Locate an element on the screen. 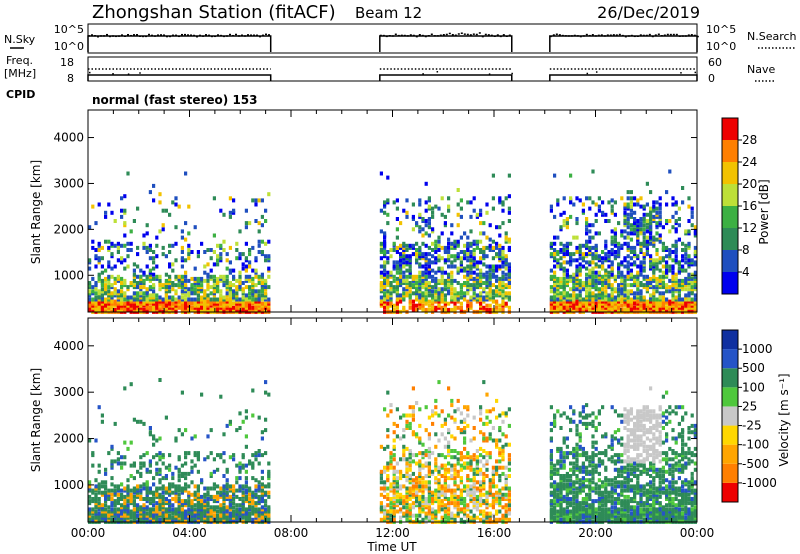 The image size is (800, 554). mode-label: normal (fast stereo) 153 is located at coordinates (175, 100).